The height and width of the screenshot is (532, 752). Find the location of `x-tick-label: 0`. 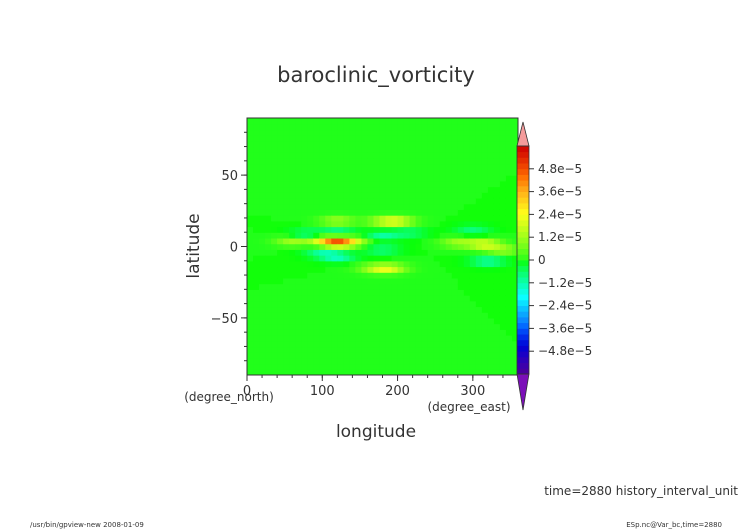

x-tick-label: 0 is located at coordinates (247, 391).